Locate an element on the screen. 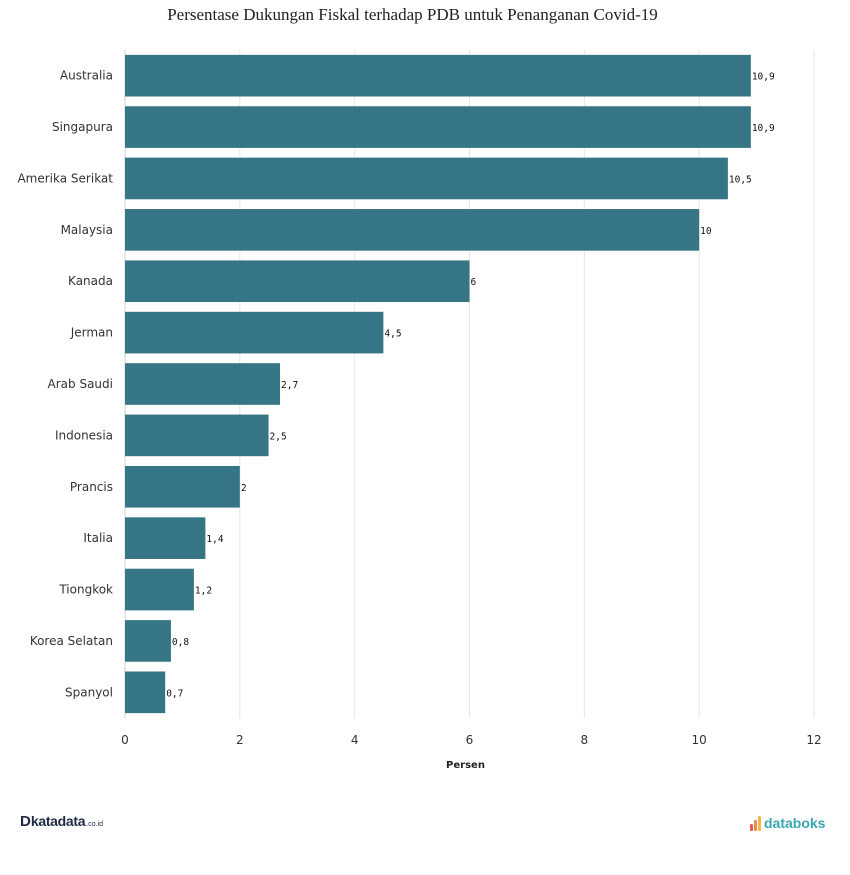  data-label: 1,2 is located at coordinates (203, 591).